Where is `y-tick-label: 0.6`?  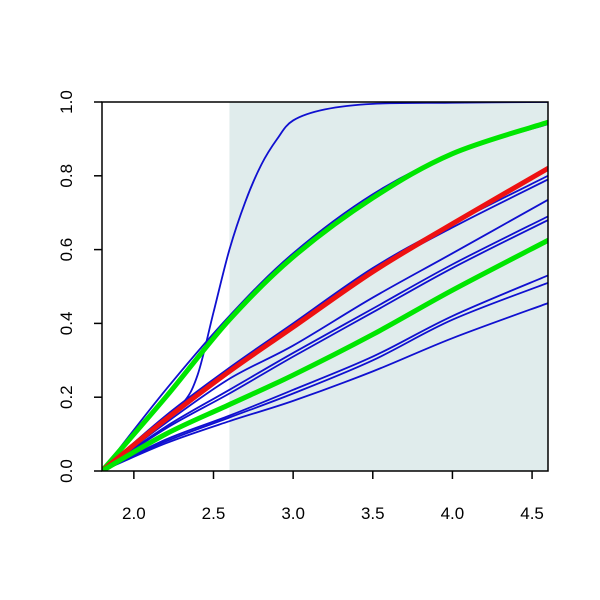
y-tick-label: 0.6 is located at coordinates (66, 250).